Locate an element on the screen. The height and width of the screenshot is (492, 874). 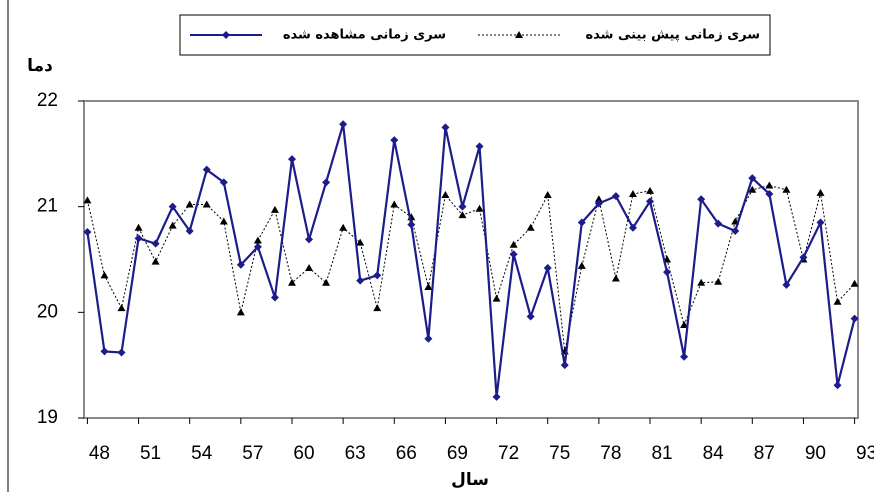
y-tick-label: 22 is located at coordinates (47, 100).